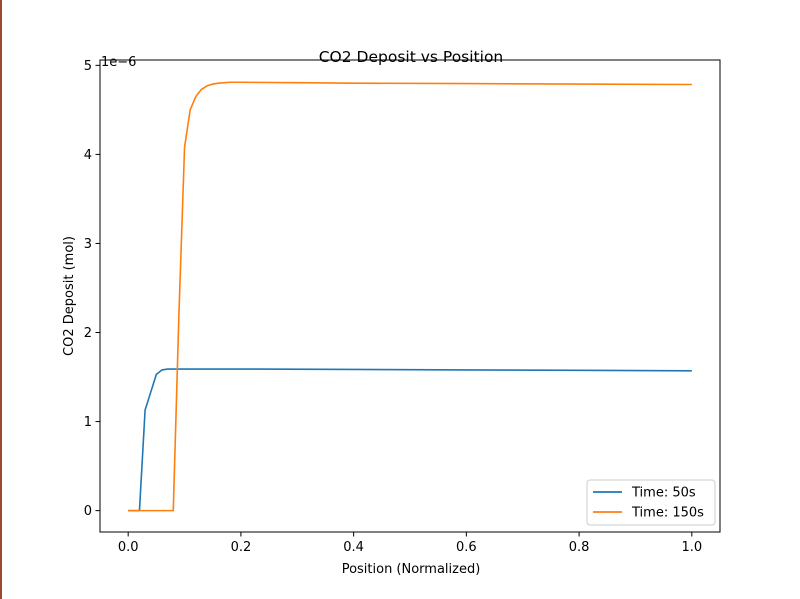  What do you see at coordinates (69, 296) in the screenshot?
I see `y-axis-label: CO2 Deposit (mol)` at bounding box center [69, 296].